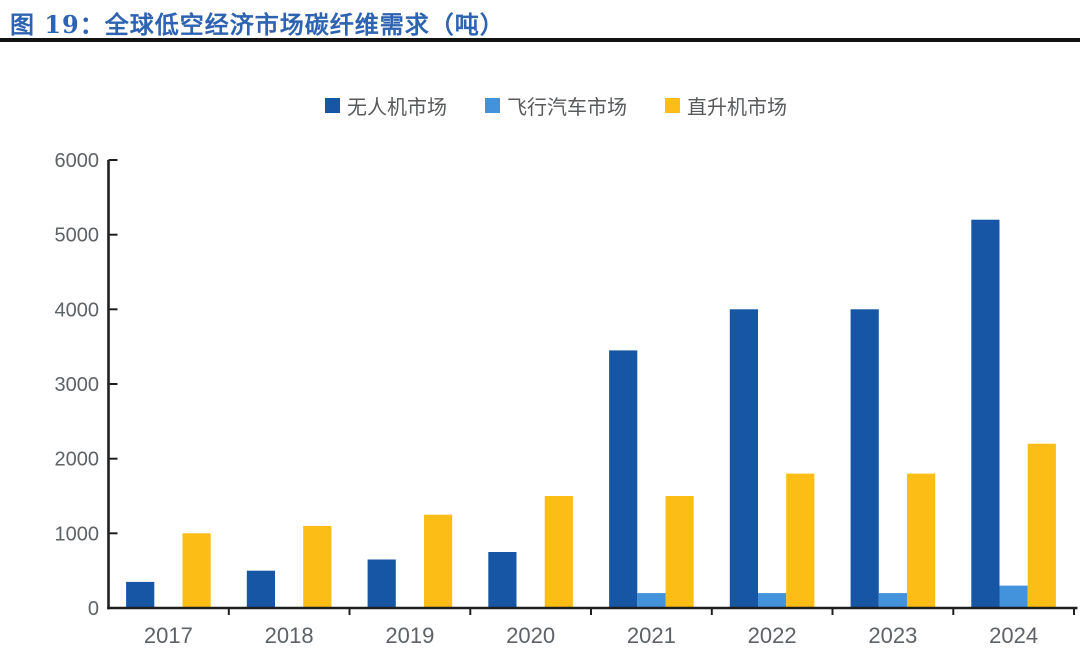 The height and width of the screenshot is (652, 1080). I want to click on x-axis-label-2019: 2019, so click(409, 635).